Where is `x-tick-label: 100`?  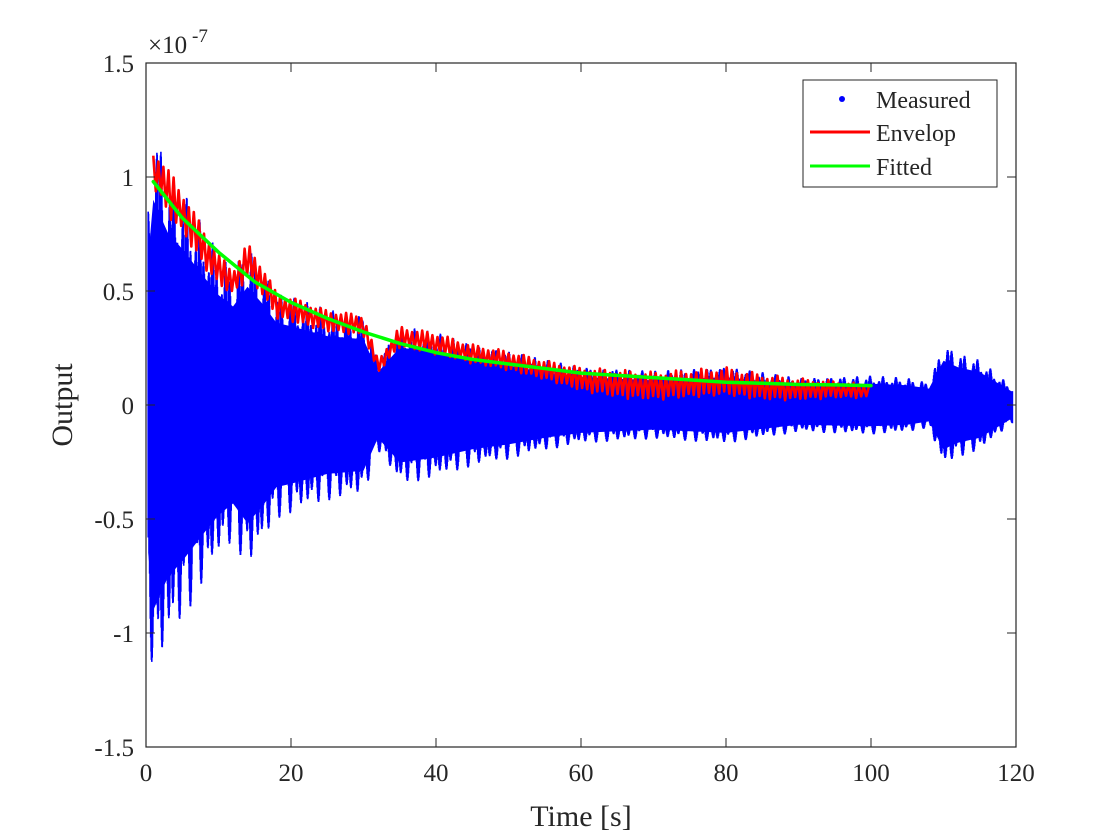 x-tick-label: 100 is located at coordinates (871, 773).